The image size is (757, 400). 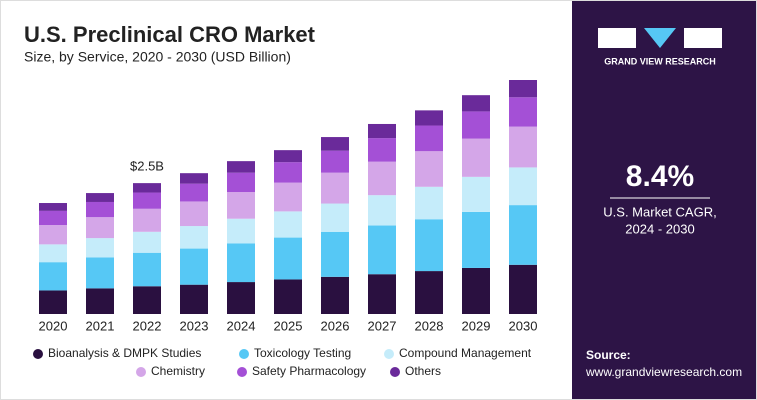 I want to click on x-tick-label: 2023, so click(x=194, y=325).